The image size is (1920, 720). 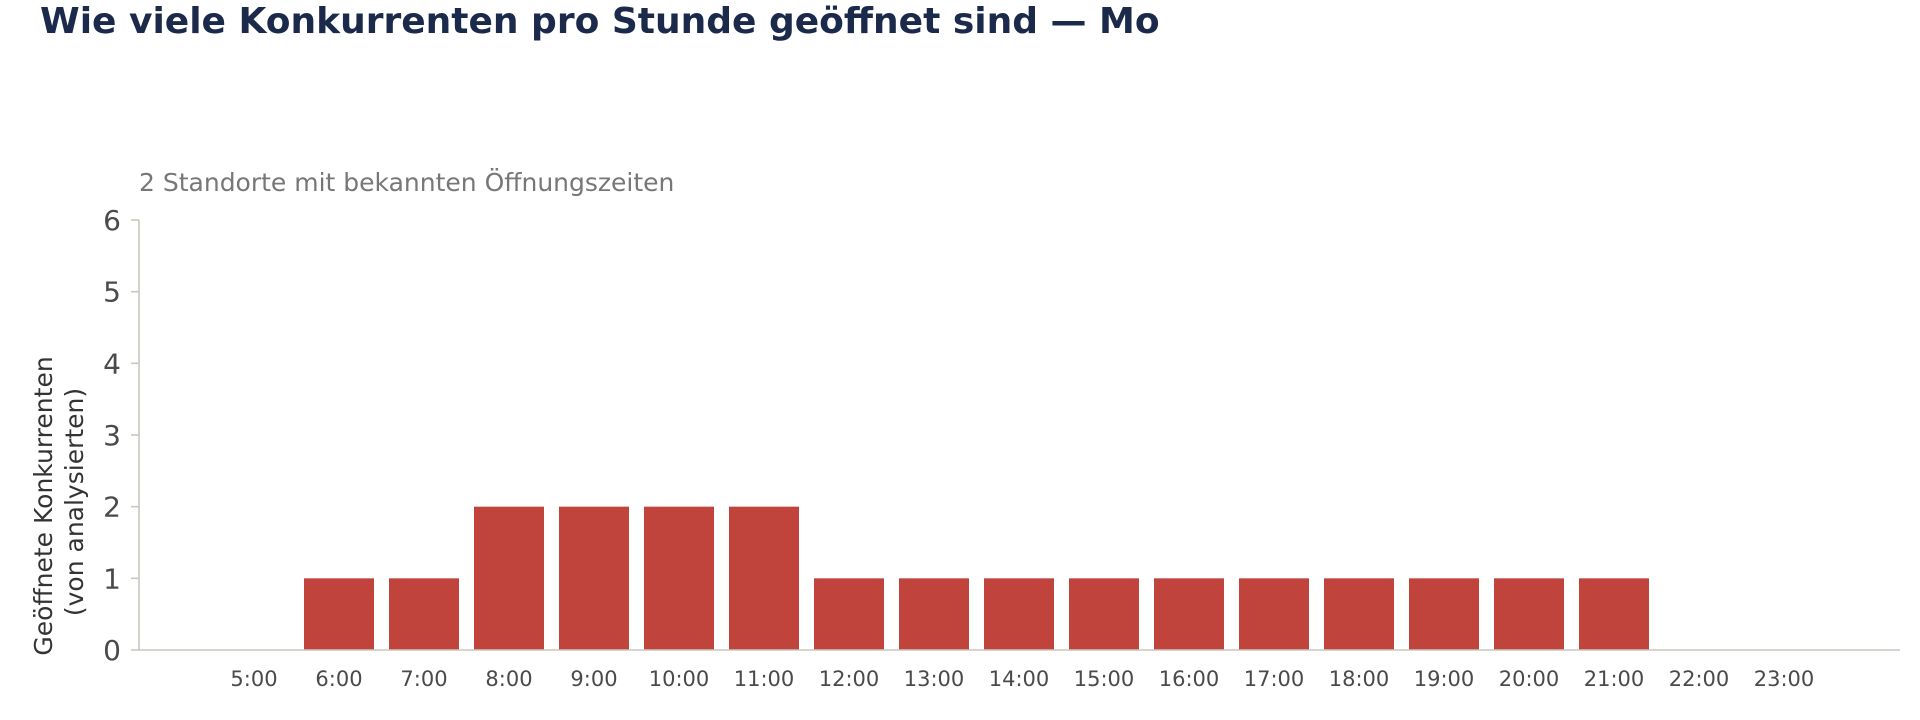 What do you see at coordinates (1529, 679) in the screenshot?
I see `x-tick-label: 20:00` at bounding box center [1529, 679].